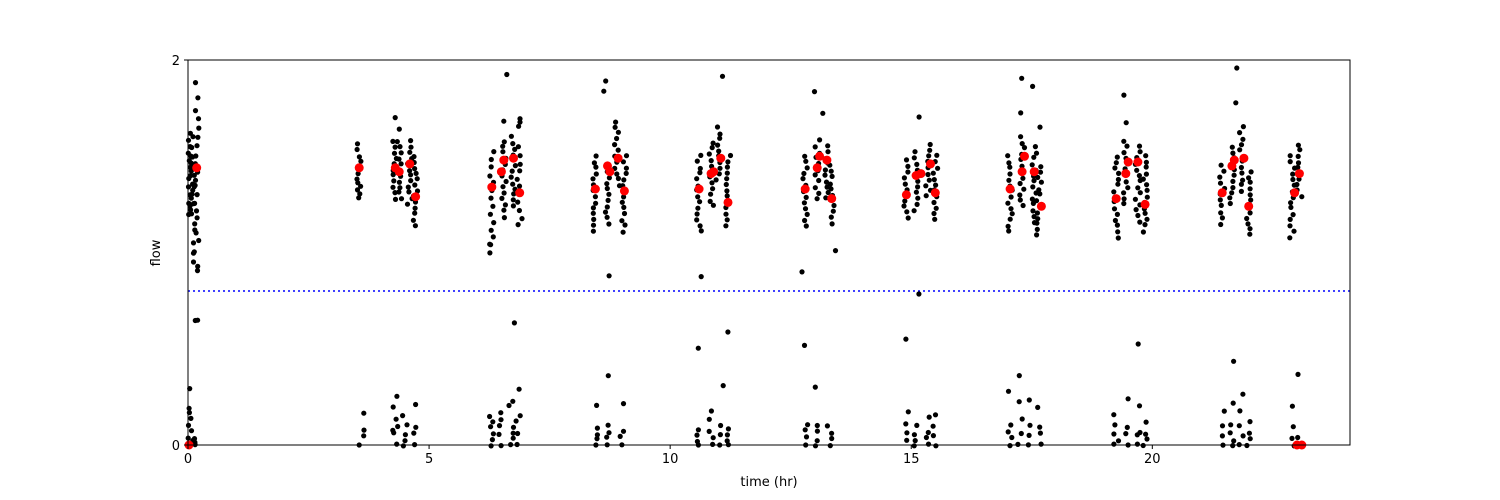 The image size is (1500, 500). Describe the element at coordinates (176, 446) in the screenshot. I see `y-tick-label: 0` at that location.